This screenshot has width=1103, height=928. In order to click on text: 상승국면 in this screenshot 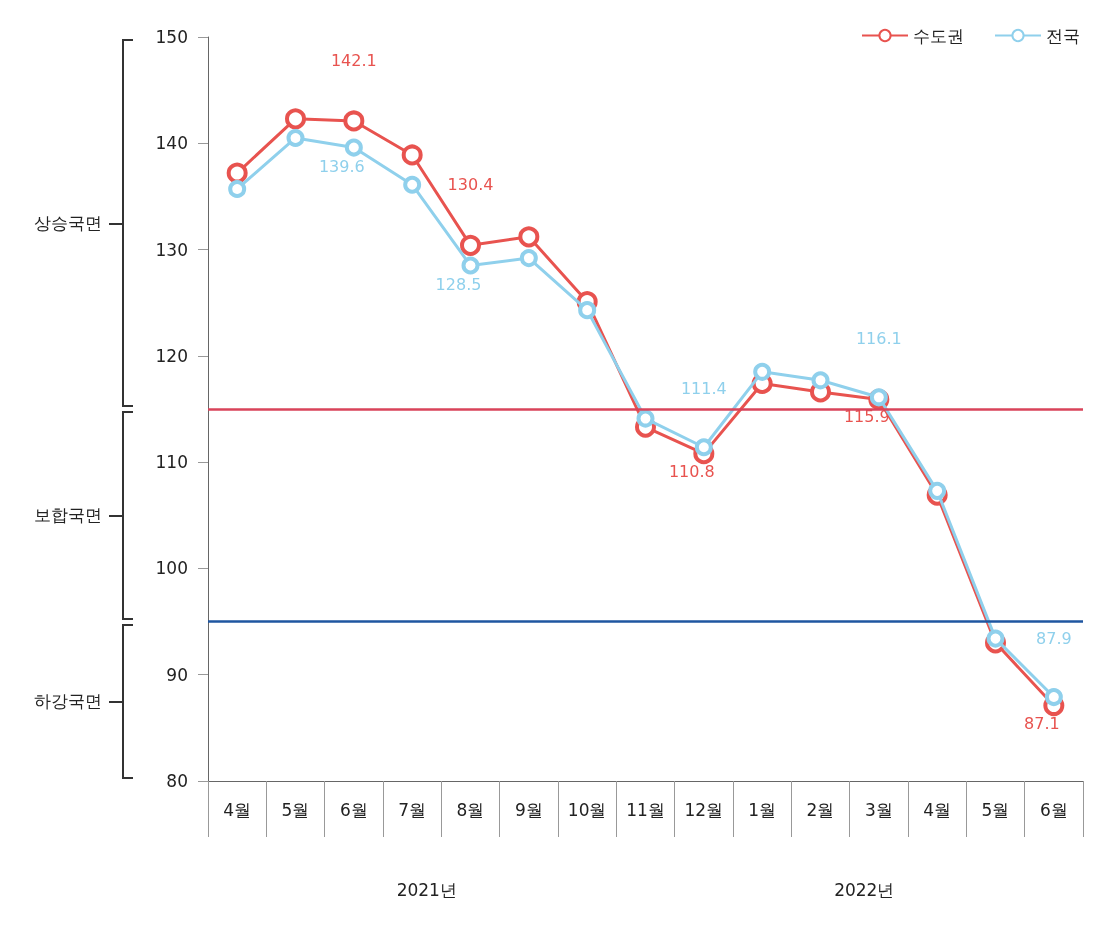, I will do `click(68, 223)`.